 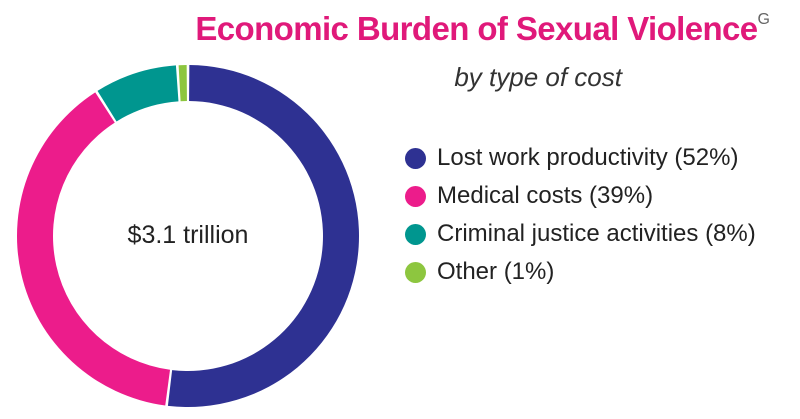 I want to click on chart-subtitle: by type of cost, so click(x=538, y=77).